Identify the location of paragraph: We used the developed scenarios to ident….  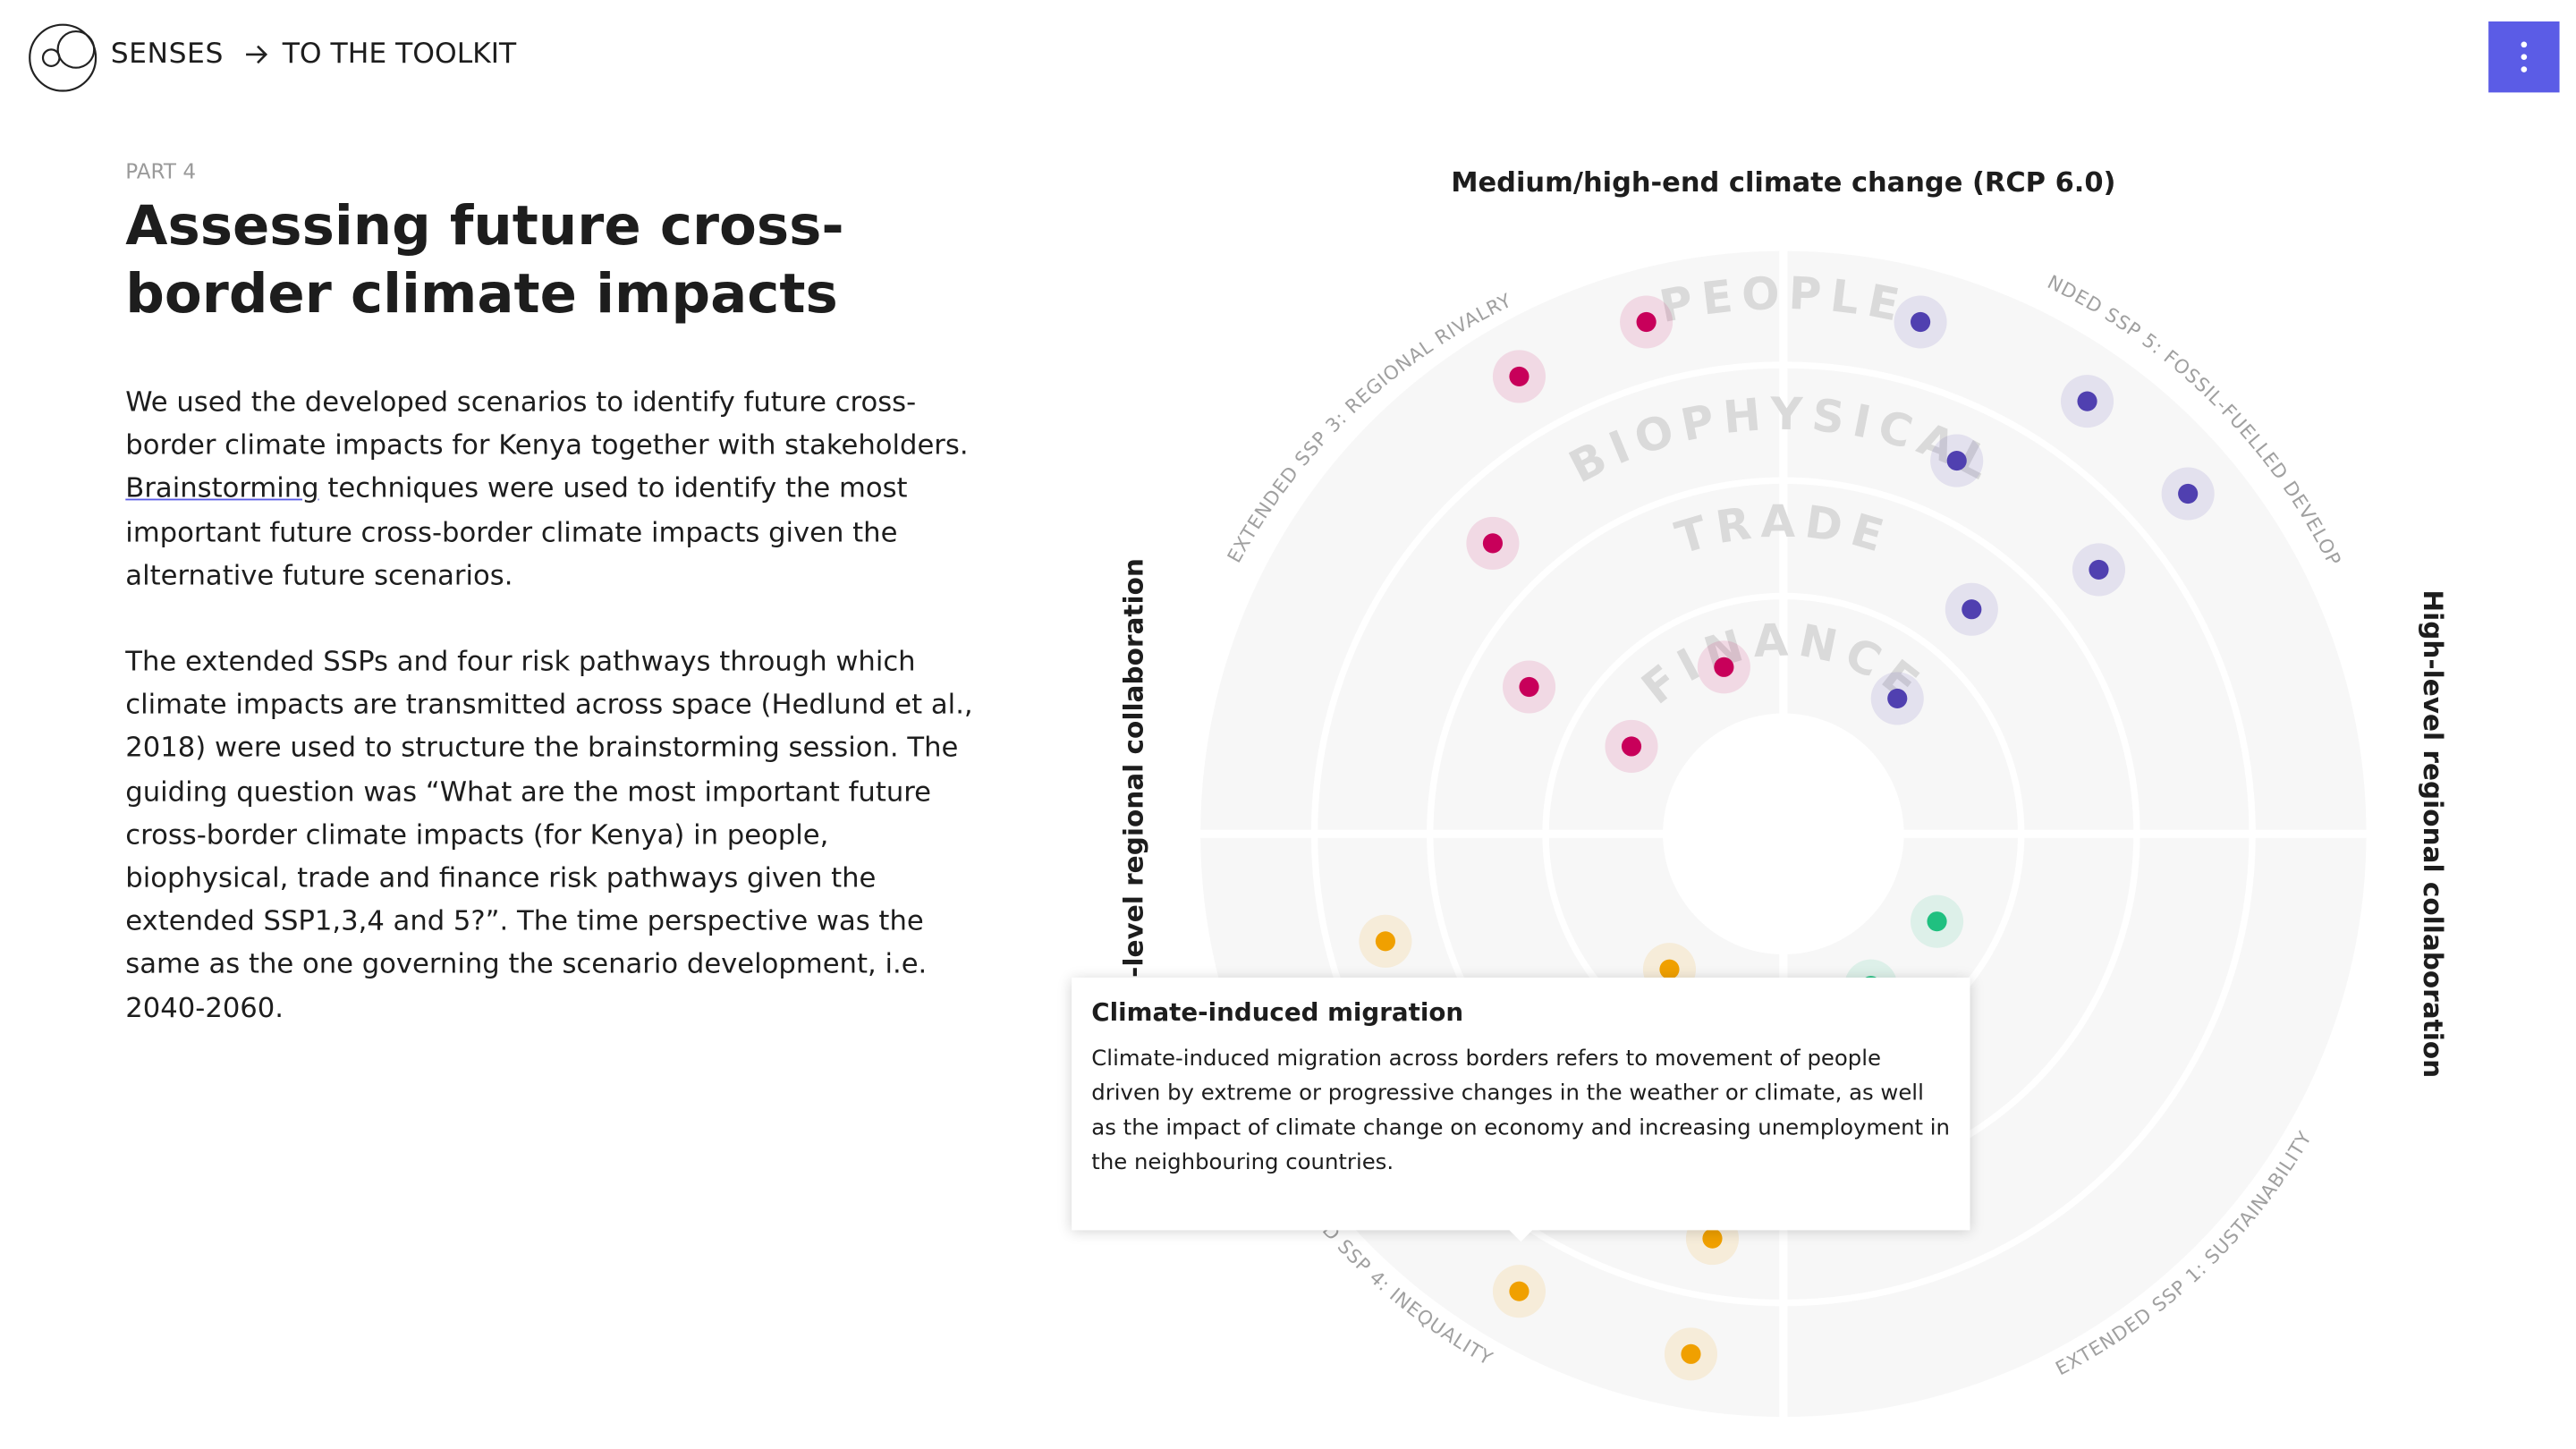
(558, 489).